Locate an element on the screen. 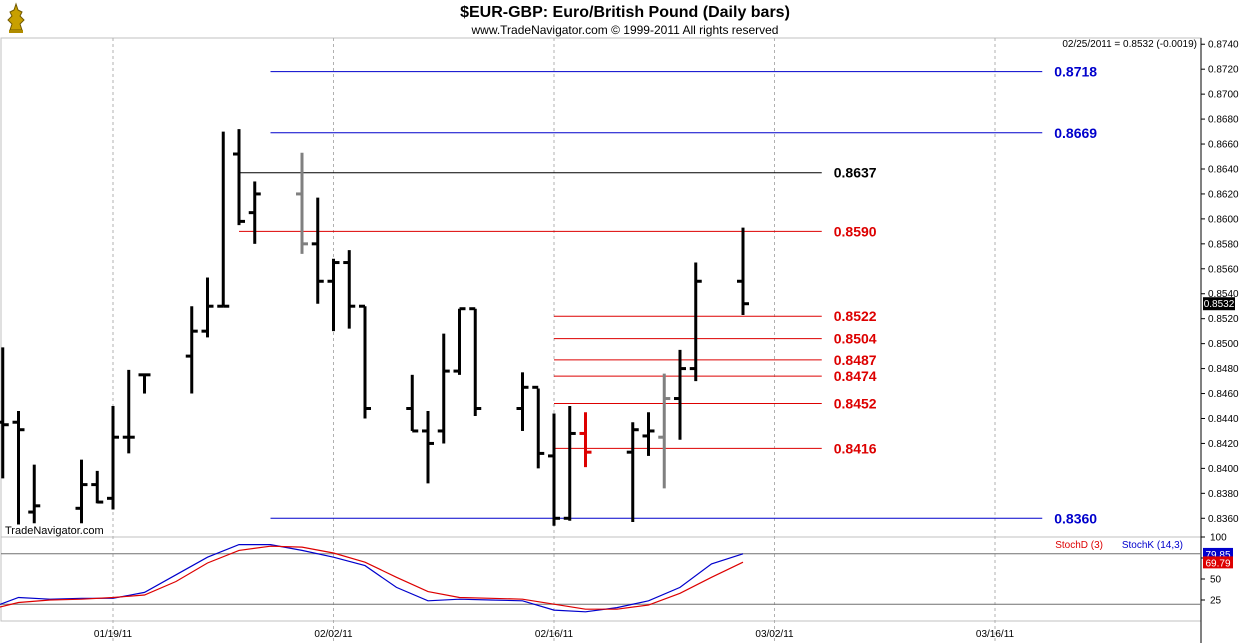  level-label: 0.8474 is located at coordinates (855, 376).